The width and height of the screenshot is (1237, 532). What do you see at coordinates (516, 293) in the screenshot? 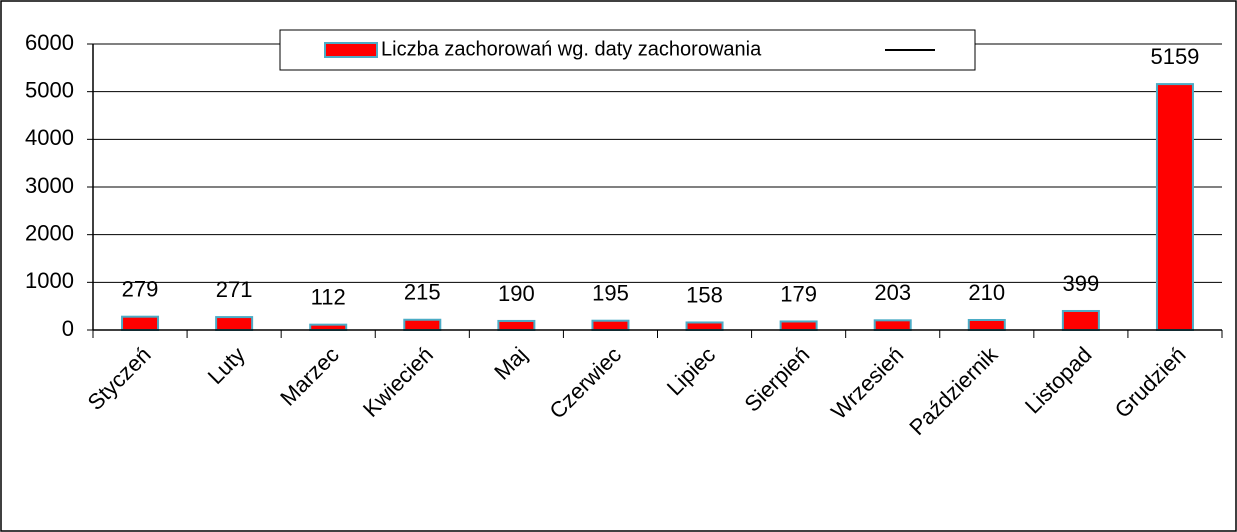
I see `data-label: 190` at bounding box center [516, 293].